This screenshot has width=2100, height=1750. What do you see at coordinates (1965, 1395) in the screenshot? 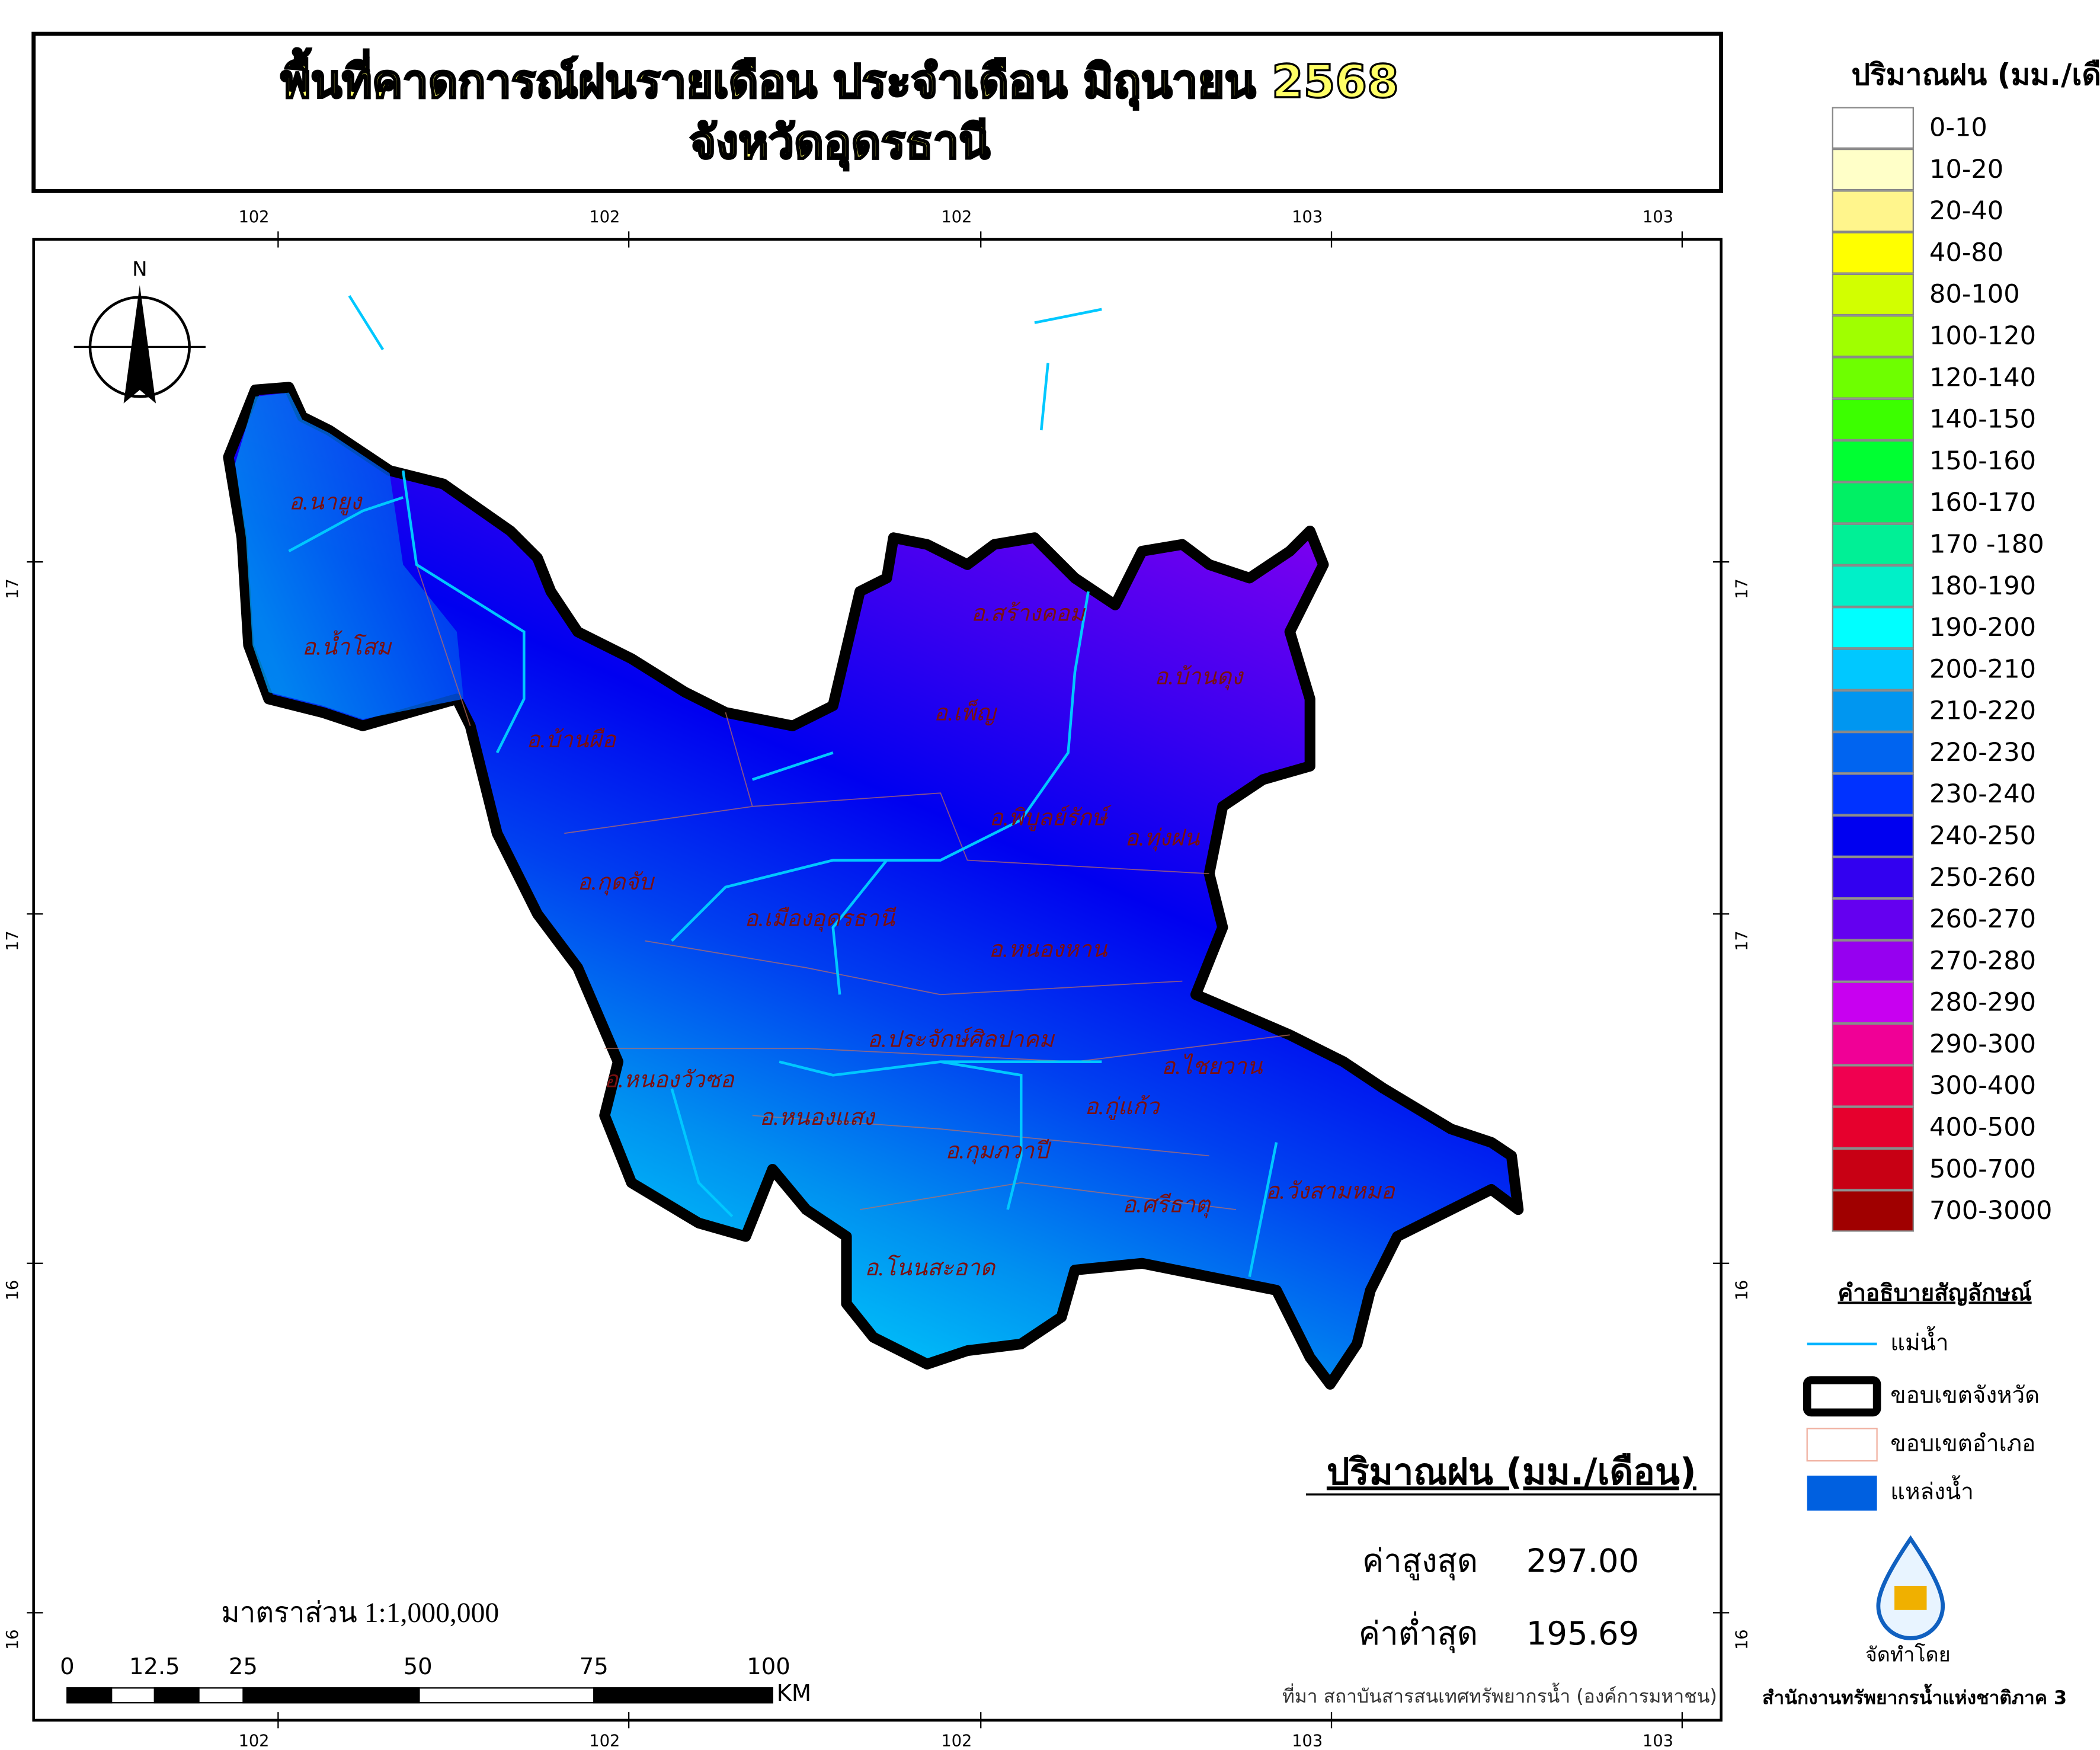
I see `symbol-legend-label: ขอบเขตจังหวัด` at bounding box center [1965, 1395].